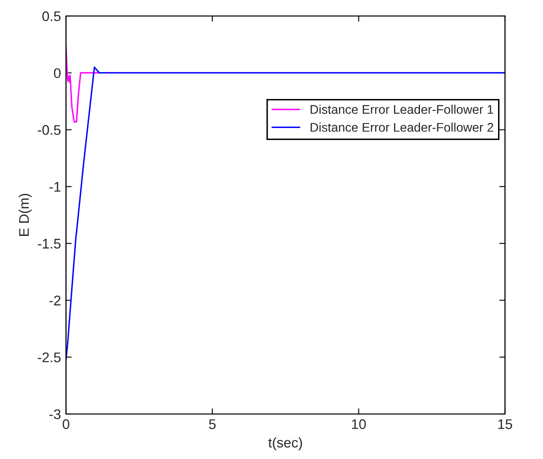 This screenshot has width=543, height=459. I want to click on y-tick-label: -3, so click(55, 414).